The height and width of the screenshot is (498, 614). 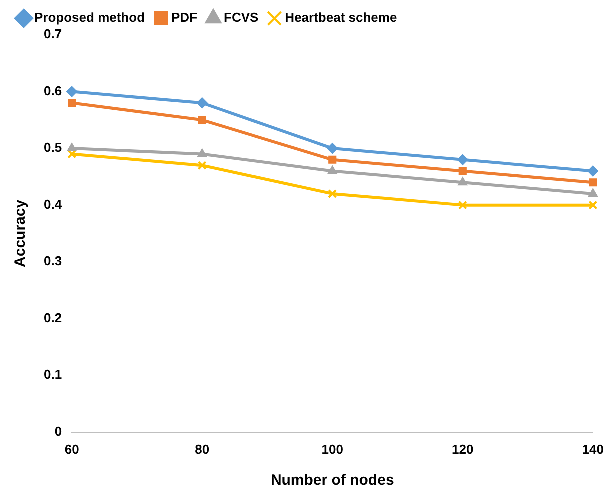 I want to click on y-tick-label: 0.2, so click(x=53, y=318).